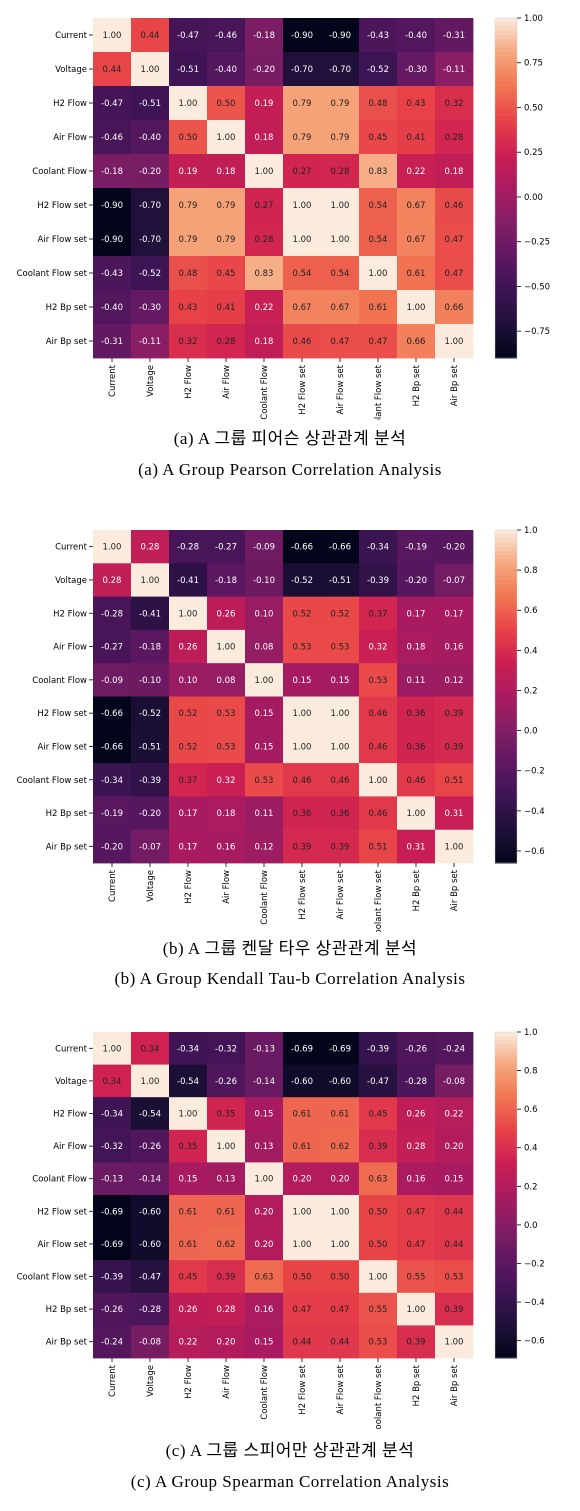 The width and height of the screenshot is (580, 1511). Describe the element at coordinates (71, 581) in the screenshot. I see `row-label-voltage: Voltage` at that location.